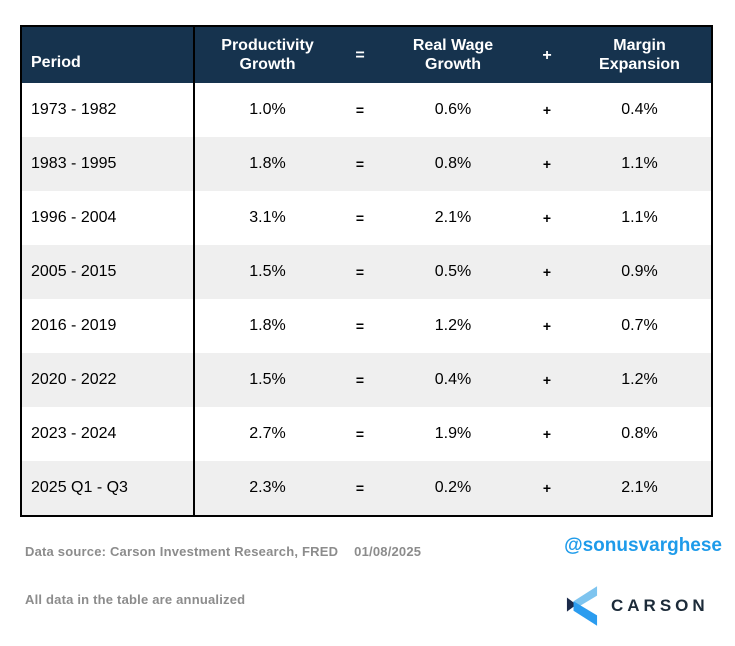 This screenshot has height=646, width=735. What do you see at coordinates (453, 271) in the screenshot?
I see `real-wage-cell: 0.5%` at bounding box center [453, 271].